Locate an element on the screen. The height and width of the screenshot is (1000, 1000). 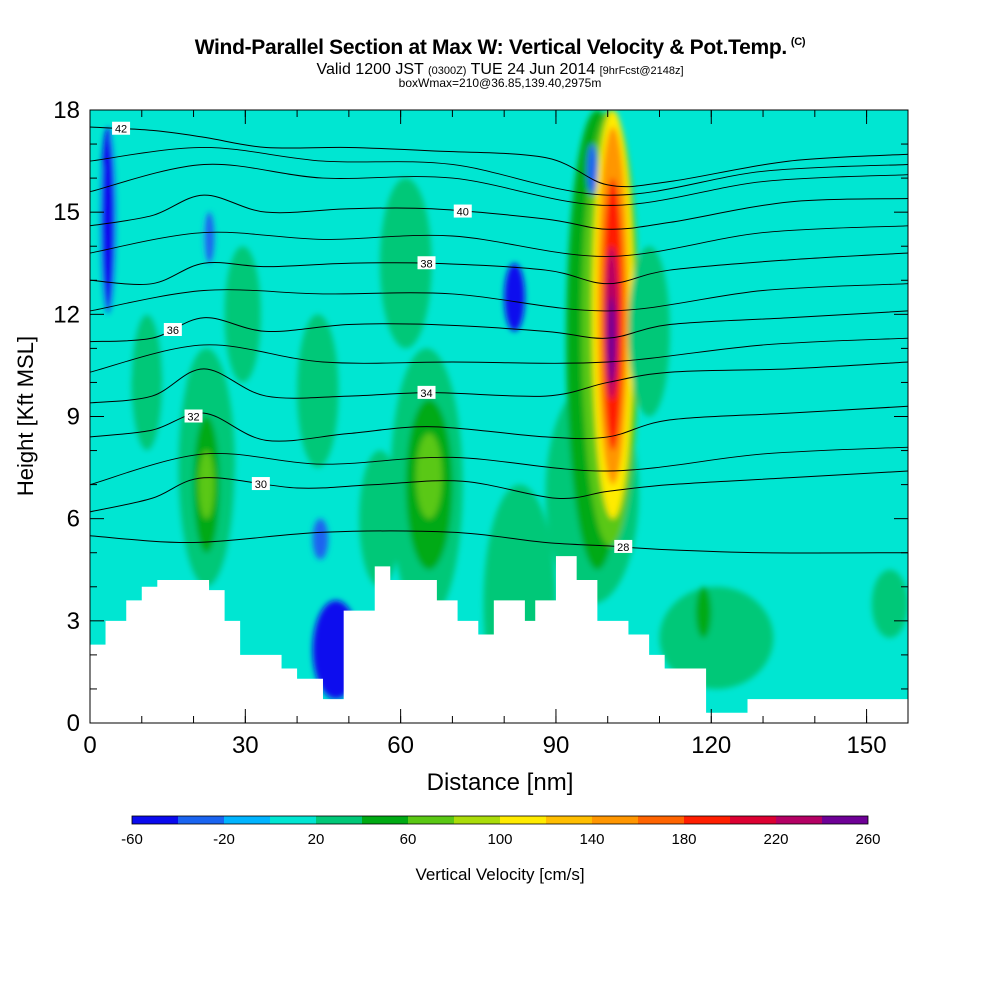
colorbar-tick-label: 60 is located at coordinates (408, 839).